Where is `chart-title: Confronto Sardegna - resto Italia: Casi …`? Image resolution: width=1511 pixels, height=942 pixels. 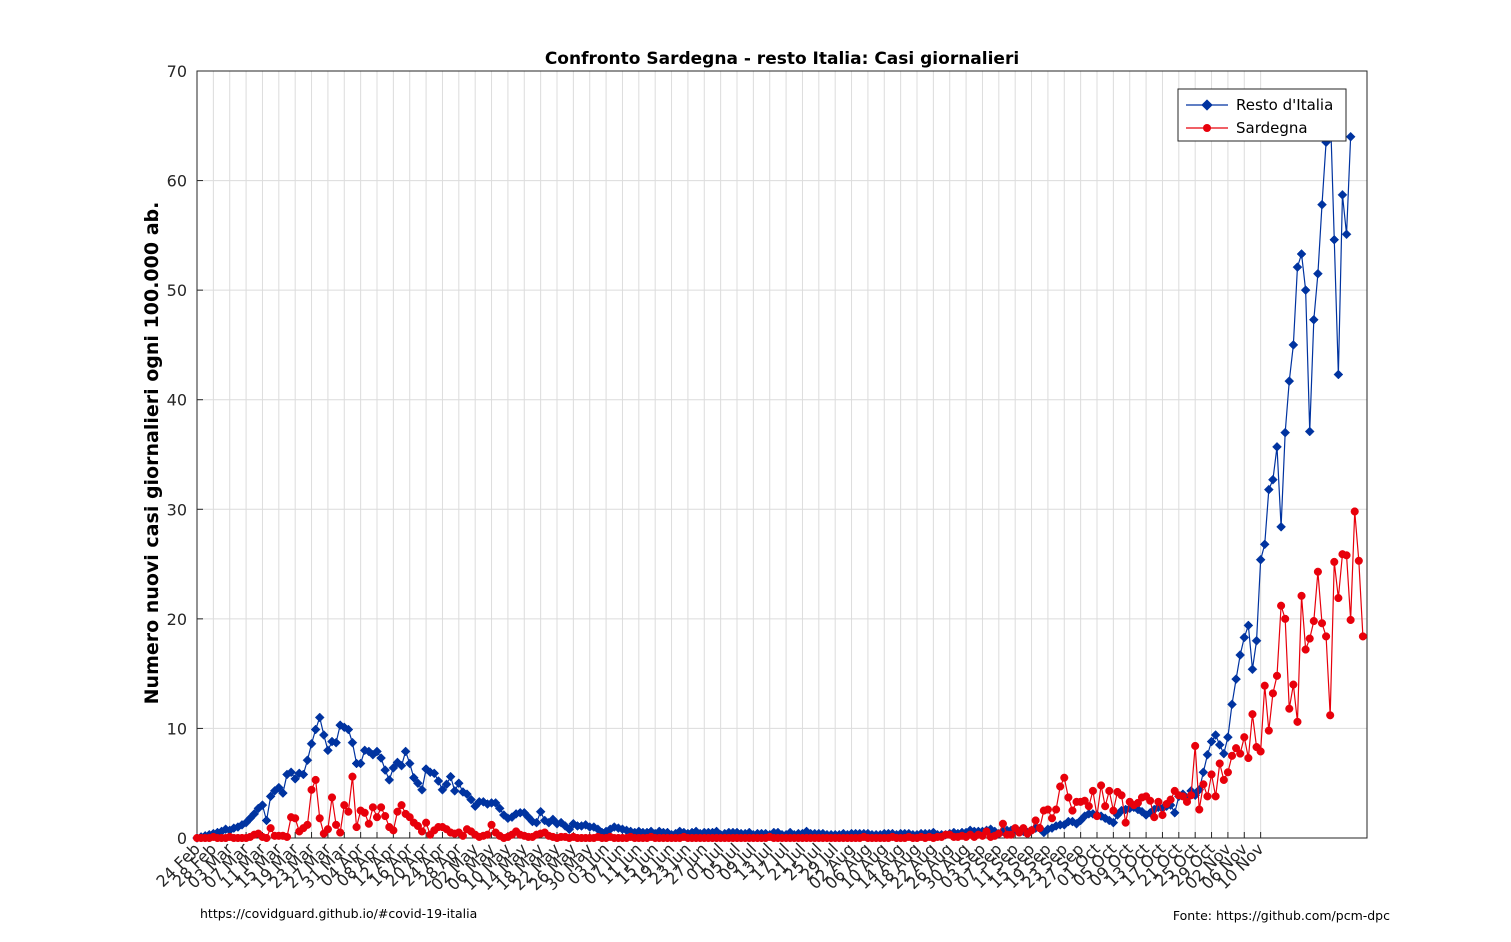
chart-title: Confronto Sardegna - resto Italia: Casi … is located at coordinates (782, 59).